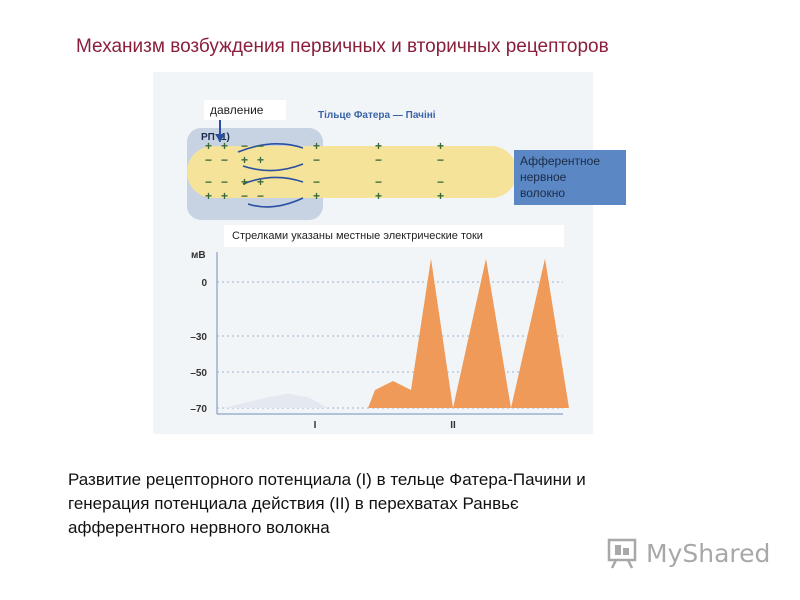  Describe the element at coordinates (220, 138) in the screenshot. I see `pressure-arrowhead` at that location.